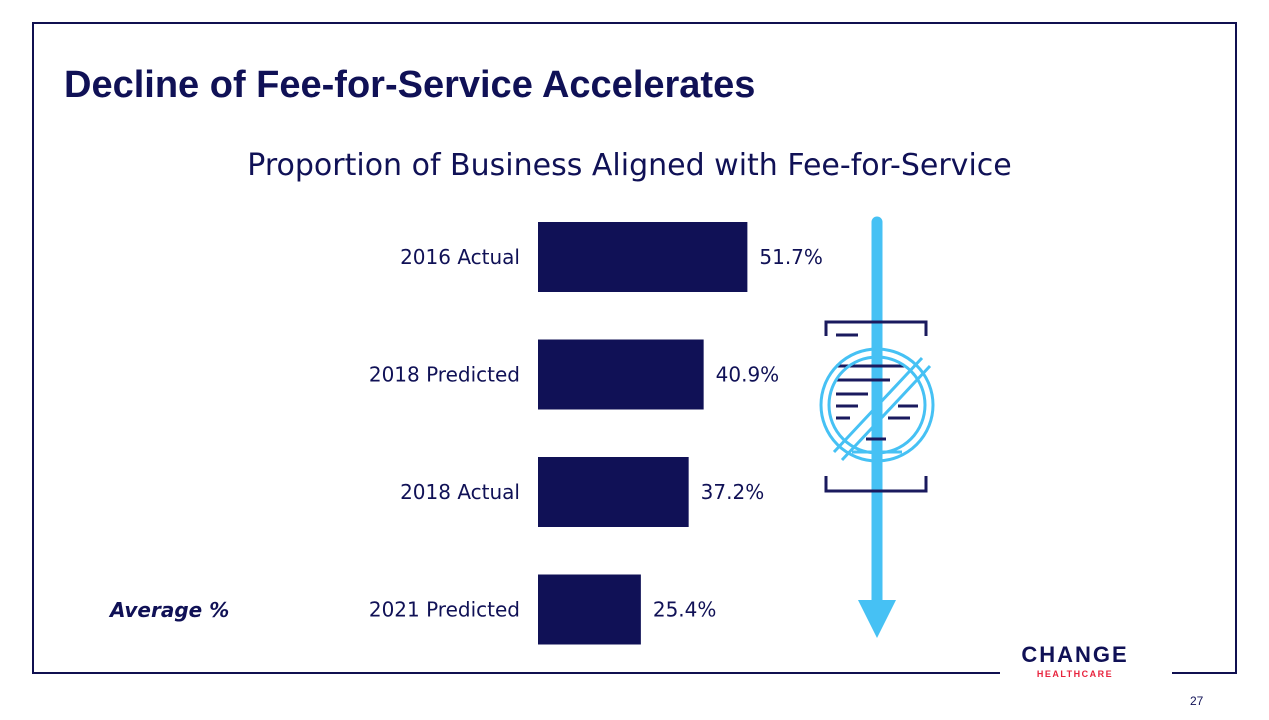 The image size is (1269, 720). What do you see at coordinates (460, 492) in the screenshot?
I see `category-label-2: 2018 Actual` at bounding box center [460, 492].